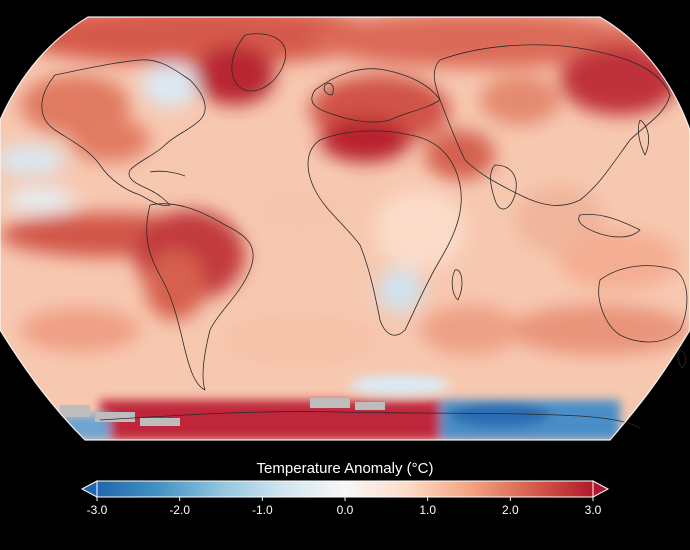  What do you see at coordinates (643, 137) in the screenshot?
I see `japan-outline` at bounding box center [643, 137].